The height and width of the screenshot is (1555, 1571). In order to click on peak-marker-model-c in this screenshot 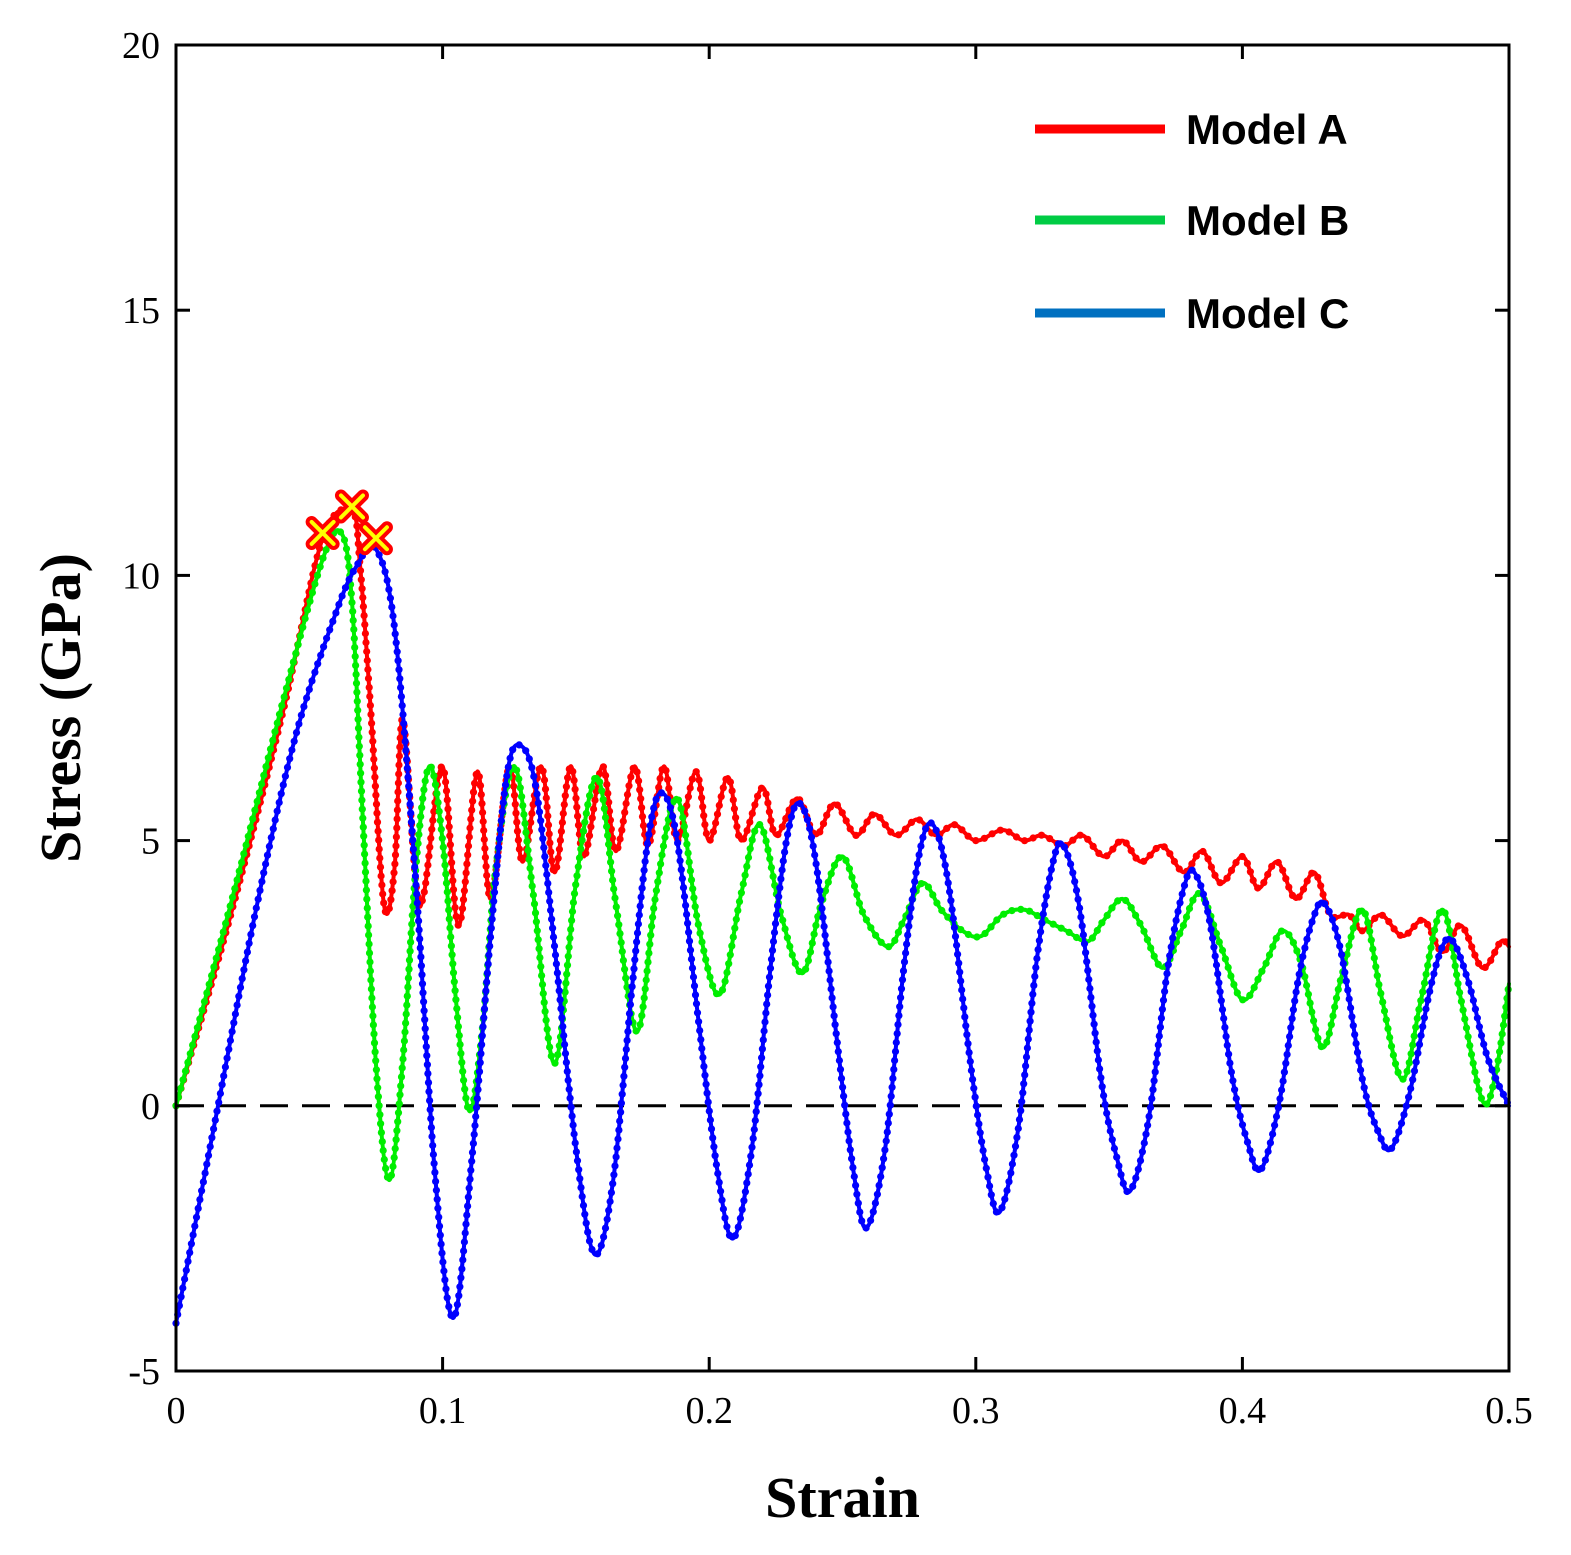, I will do `click(375, 538)`.